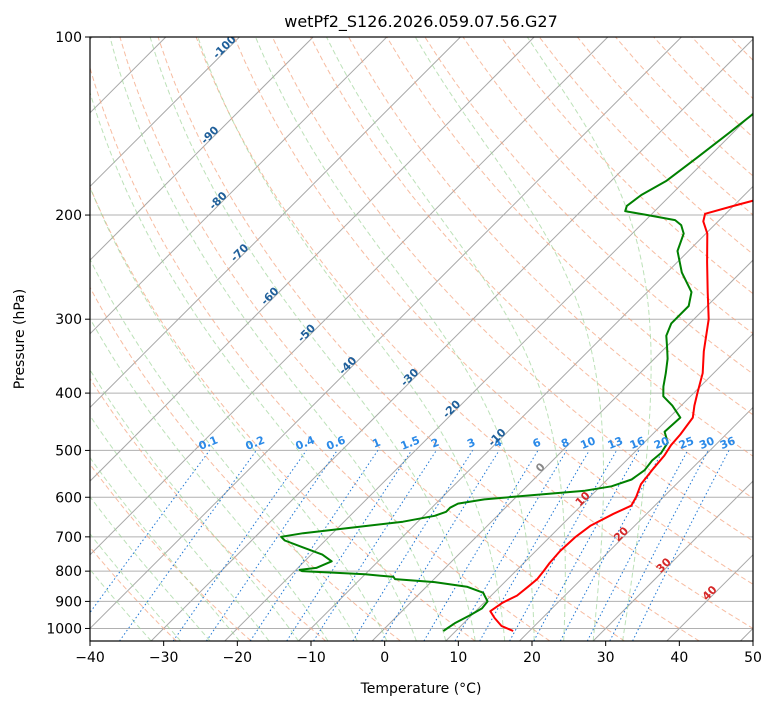 The height and width of the screenshot is (708, 775). I want to click on x-tick-label: −10, so click(311, 658).